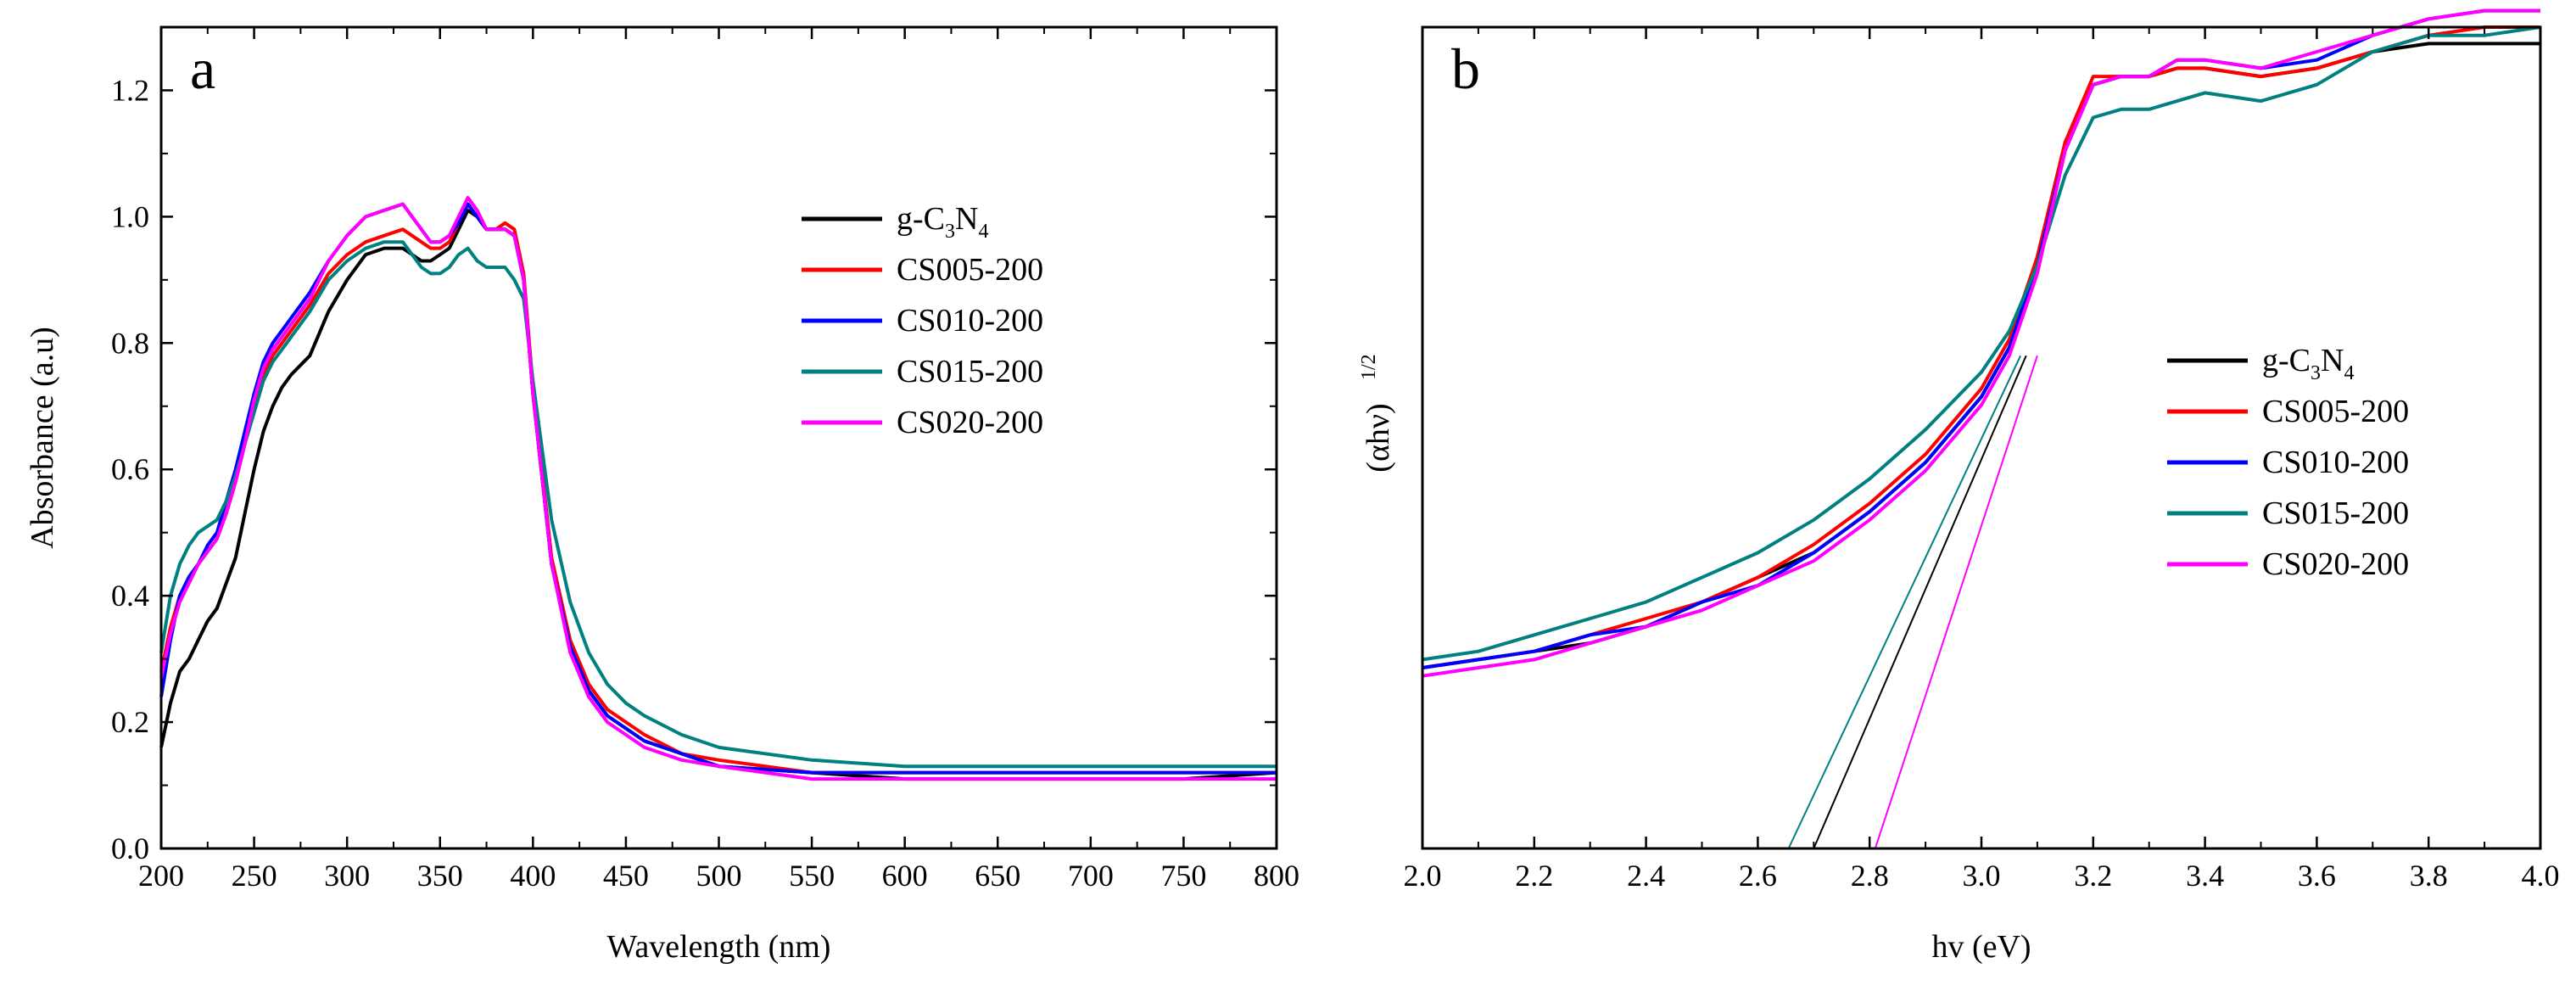 Image resolution: width=2576 pixels, height=991 pixels. Describe the element at coordinates (2317, 876) in the screenshot. I see `x-tick-label: 3.6` at that location.